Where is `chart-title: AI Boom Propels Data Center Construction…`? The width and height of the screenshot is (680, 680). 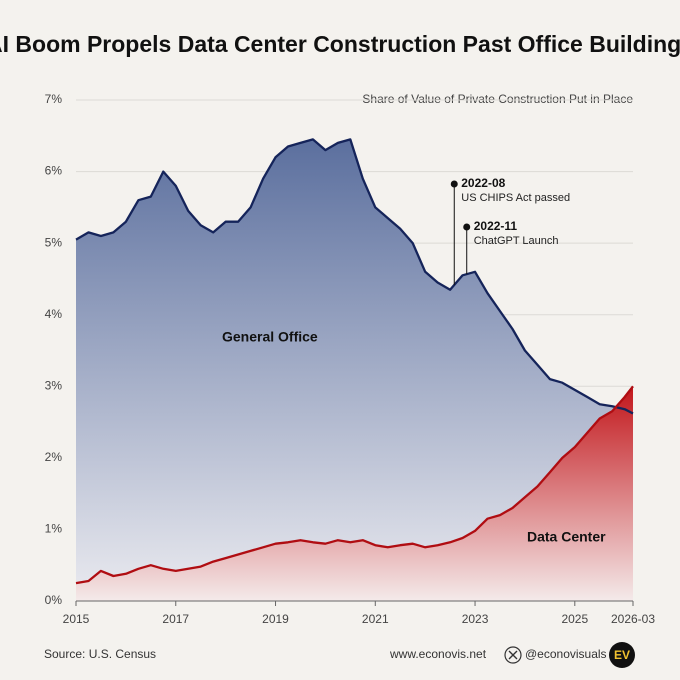 chart-title: AI Boom Propels Data Center Construction… is located at coordinates (340, 44).